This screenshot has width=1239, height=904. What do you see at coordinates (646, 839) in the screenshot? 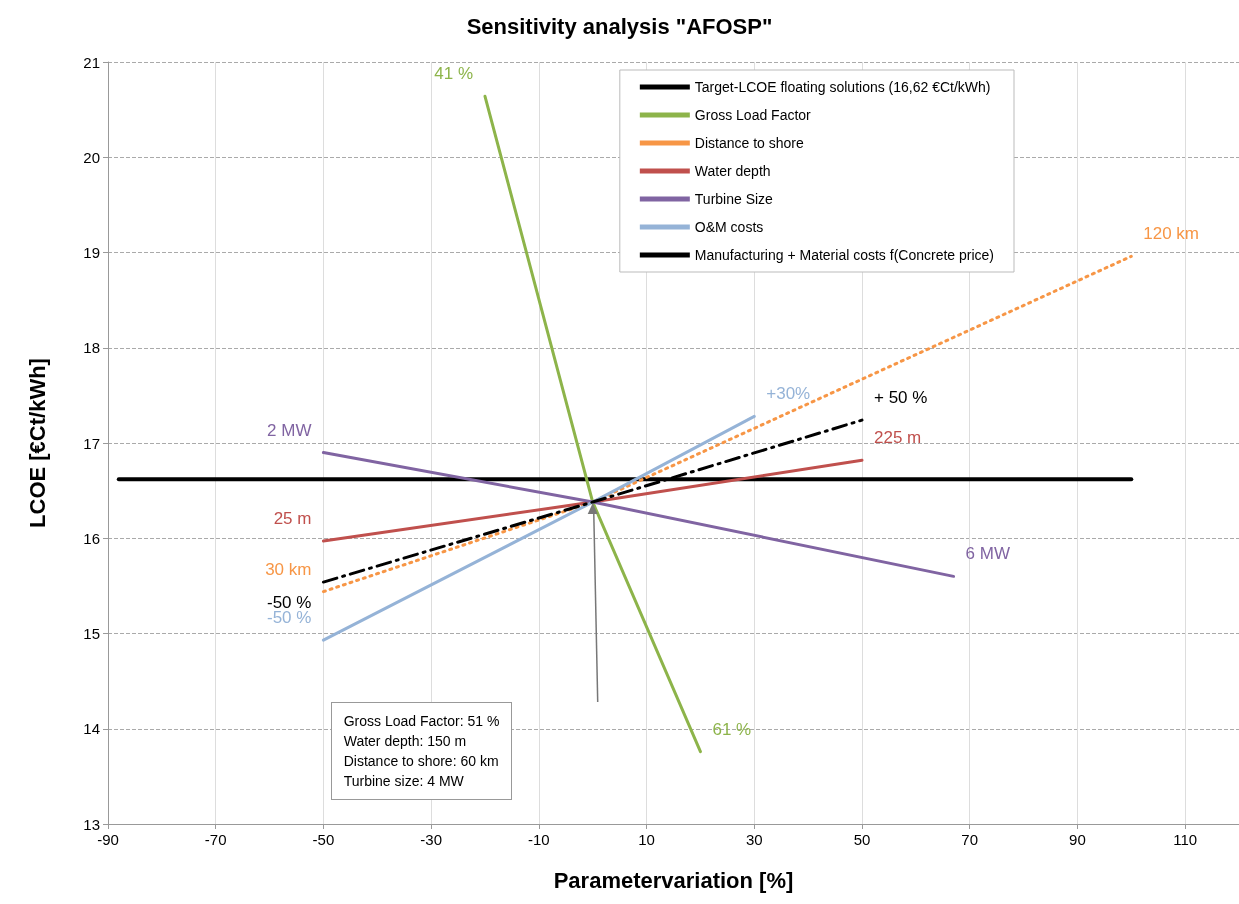
I see `x-tick-label: 10` at bounding box center [646, 839].